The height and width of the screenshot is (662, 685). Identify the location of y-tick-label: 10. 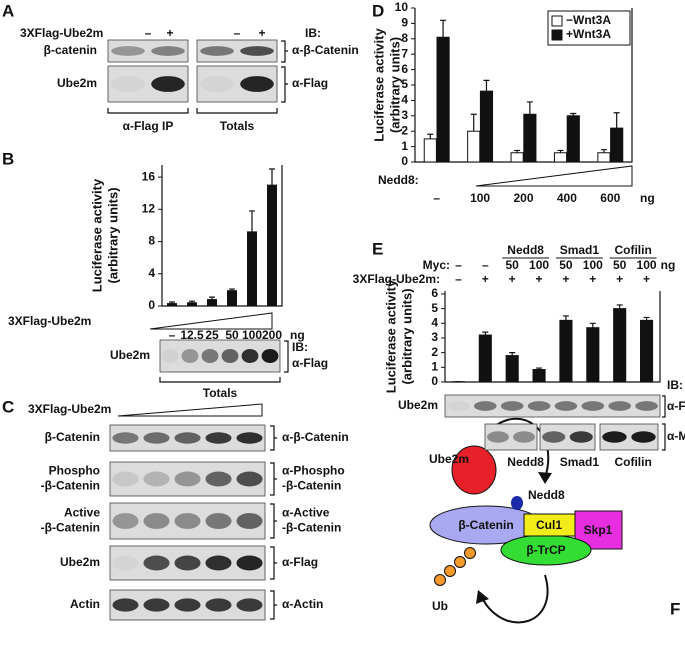
(402, 7).